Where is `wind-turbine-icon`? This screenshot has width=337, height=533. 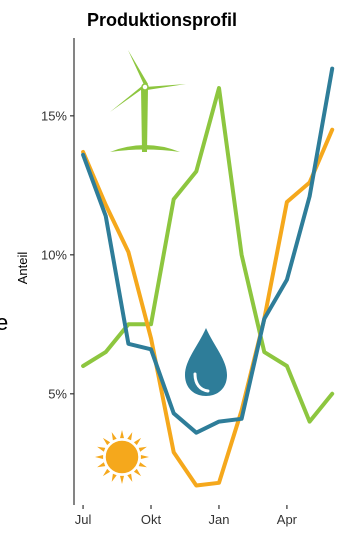 wind-turbine-icon is located at coordinates (148, 101).